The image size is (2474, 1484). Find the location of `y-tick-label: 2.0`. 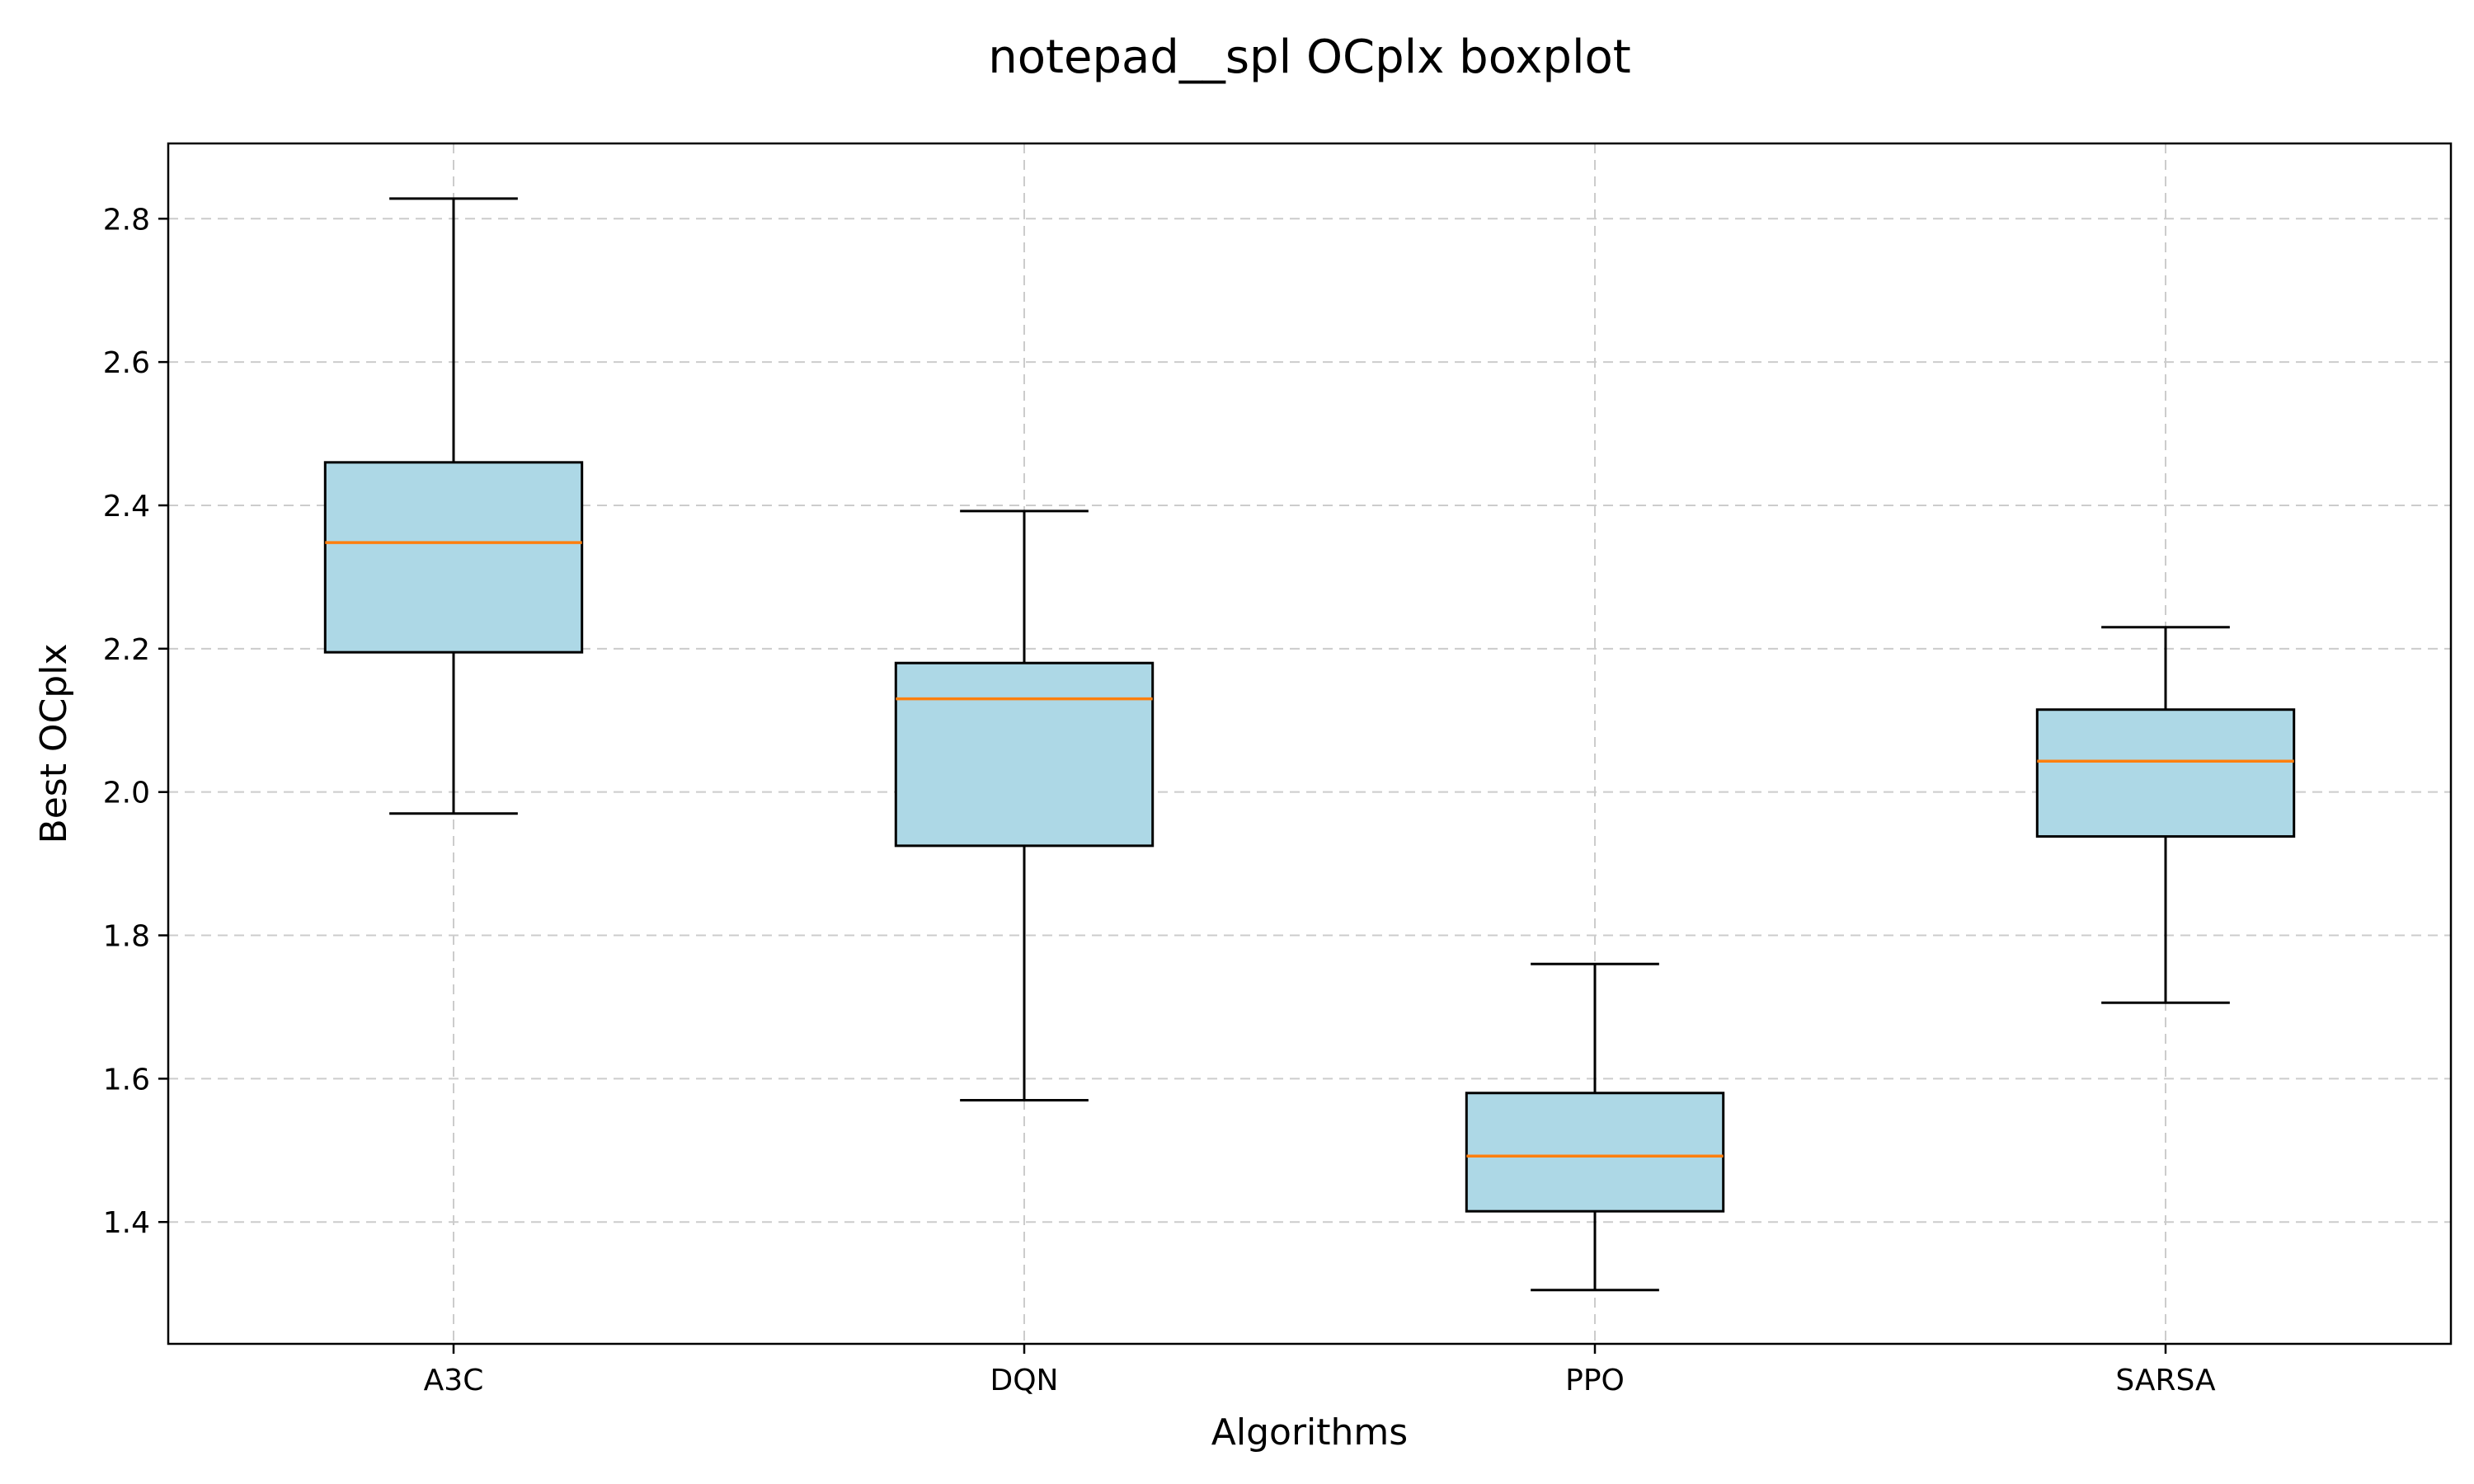

y-tick-label: 2.0 is located at coordinates (126, 793).